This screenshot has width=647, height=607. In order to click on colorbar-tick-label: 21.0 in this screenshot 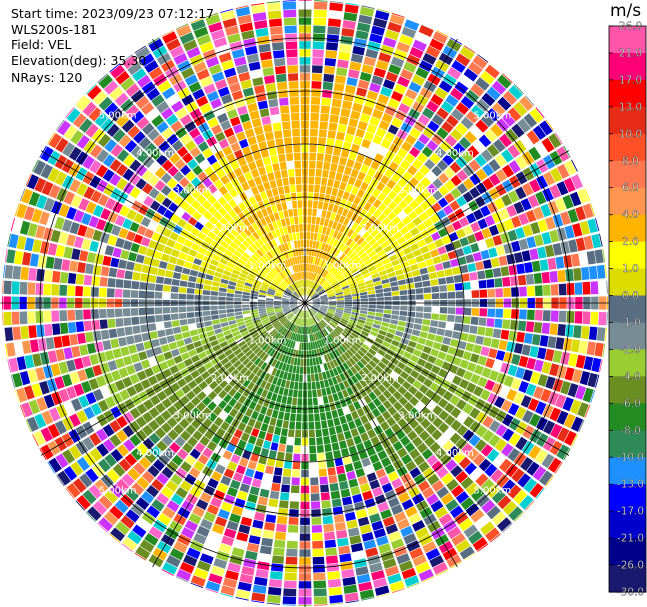, I will do `click(630, 54)`.